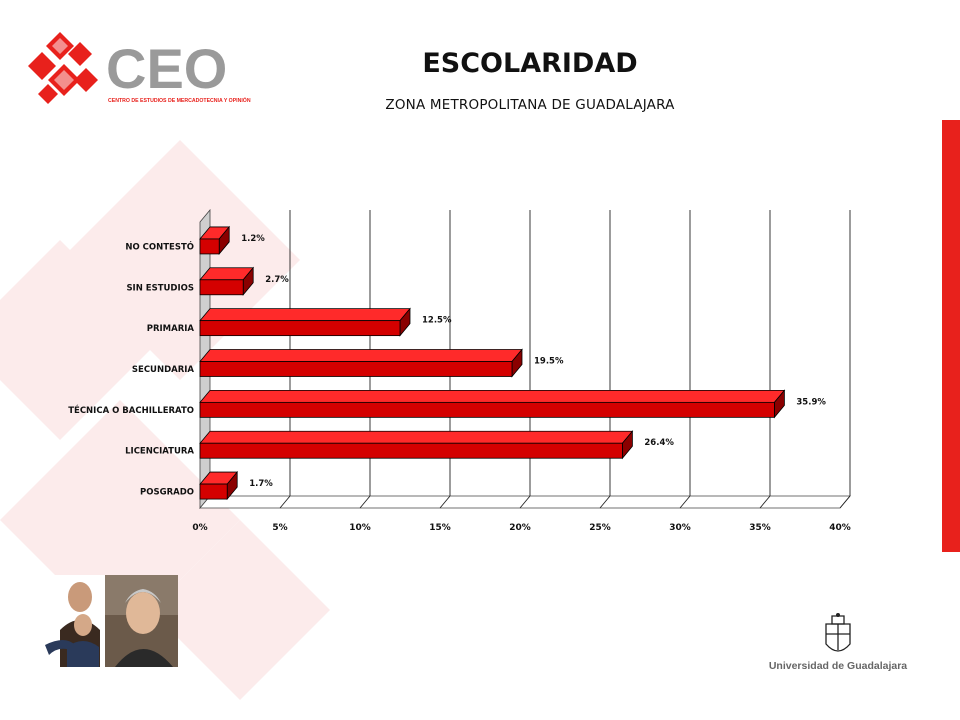 The width and height of the screenshot is (960, 720). I want to click on y-category-label: TÉCNICA O BACHILLERATO, so click(131, 410).